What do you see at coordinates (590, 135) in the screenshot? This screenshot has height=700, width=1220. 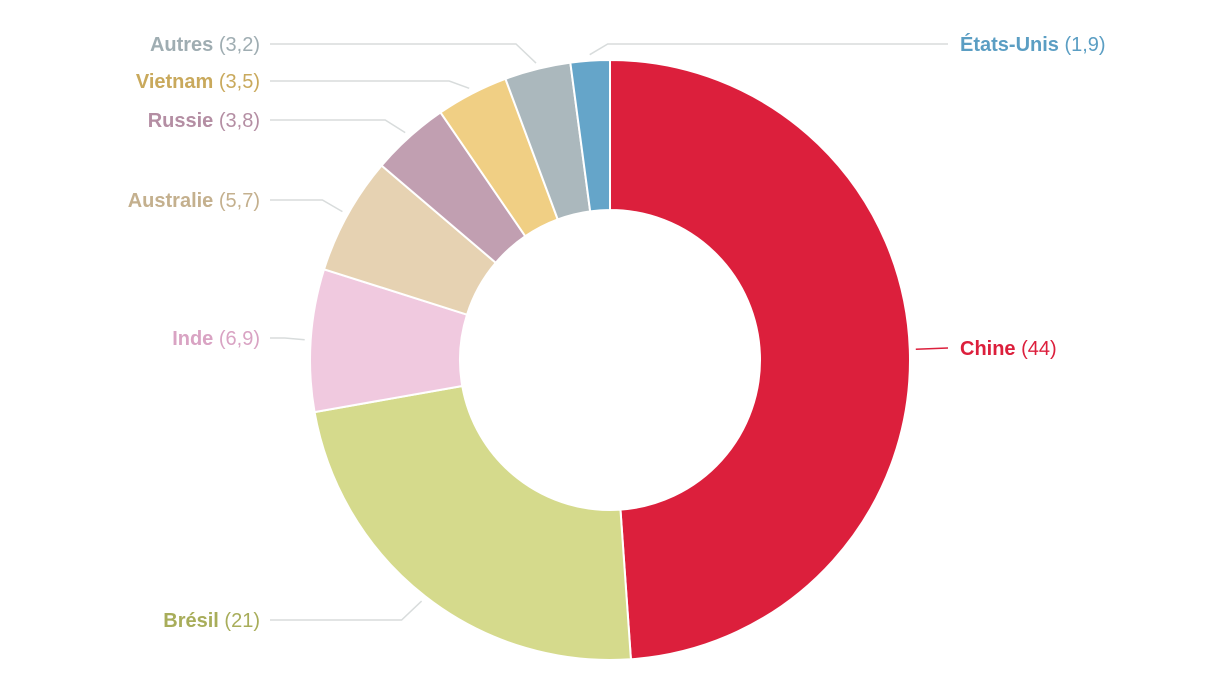 I see `slice-etats-unis` at bounding box center [590, 135].